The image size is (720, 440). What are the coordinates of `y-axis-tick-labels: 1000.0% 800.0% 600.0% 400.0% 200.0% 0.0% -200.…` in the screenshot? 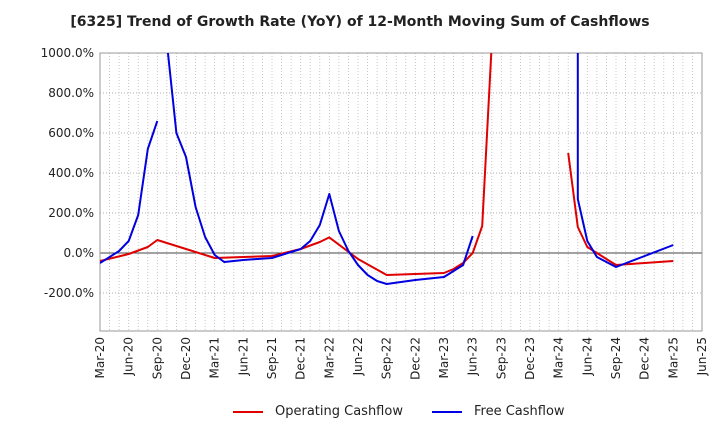 It's located at (67, 173).